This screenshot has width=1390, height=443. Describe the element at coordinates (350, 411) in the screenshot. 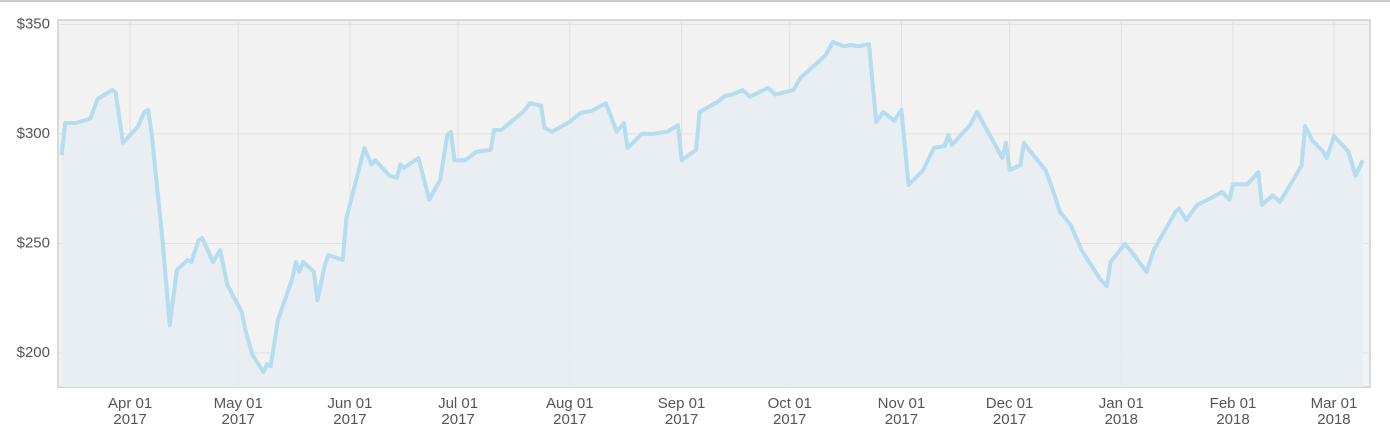

I see `x-tick-label: Jun 01 2017` at that location.